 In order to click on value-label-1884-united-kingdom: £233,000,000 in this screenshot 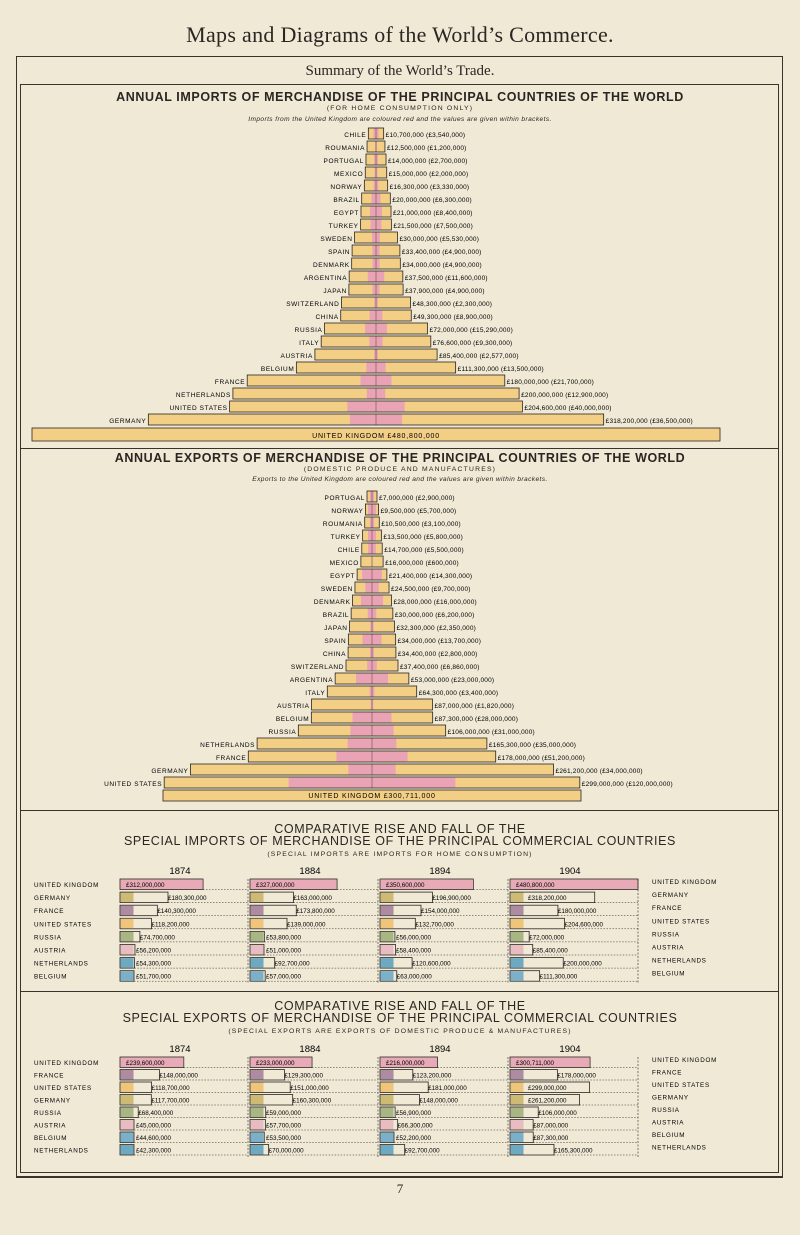, I will do `click(275, 1063)`.